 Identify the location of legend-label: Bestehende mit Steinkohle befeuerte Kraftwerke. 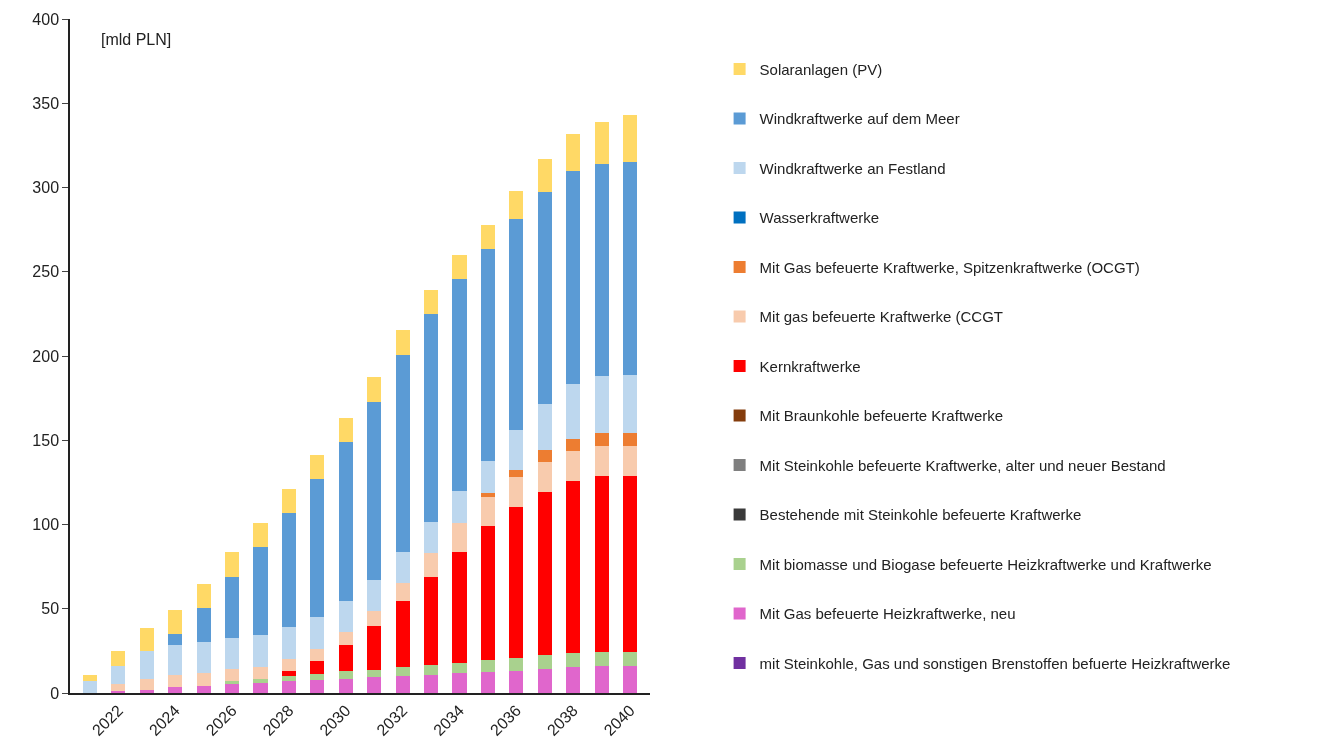
(920, 515).